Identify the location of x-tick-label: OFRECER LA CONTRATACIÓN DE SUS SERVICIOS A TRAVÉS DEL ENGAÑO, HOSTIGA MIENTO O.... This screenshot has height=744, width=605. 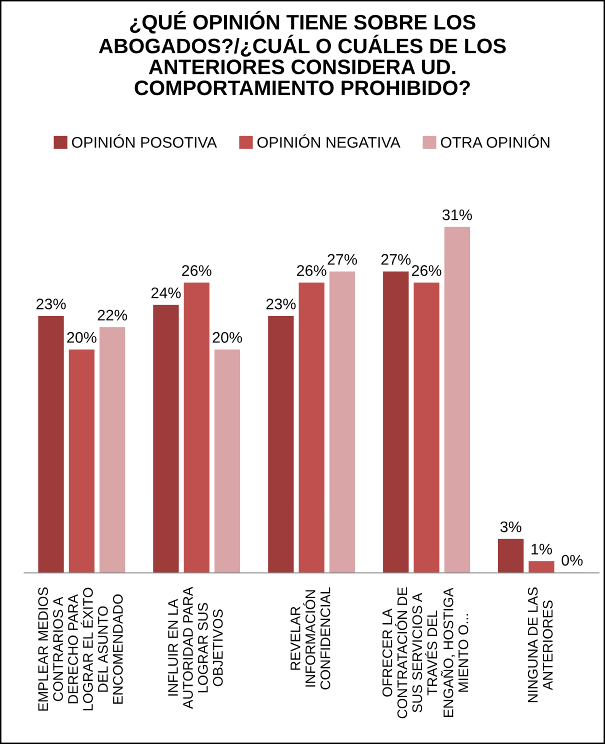
(425, 652).